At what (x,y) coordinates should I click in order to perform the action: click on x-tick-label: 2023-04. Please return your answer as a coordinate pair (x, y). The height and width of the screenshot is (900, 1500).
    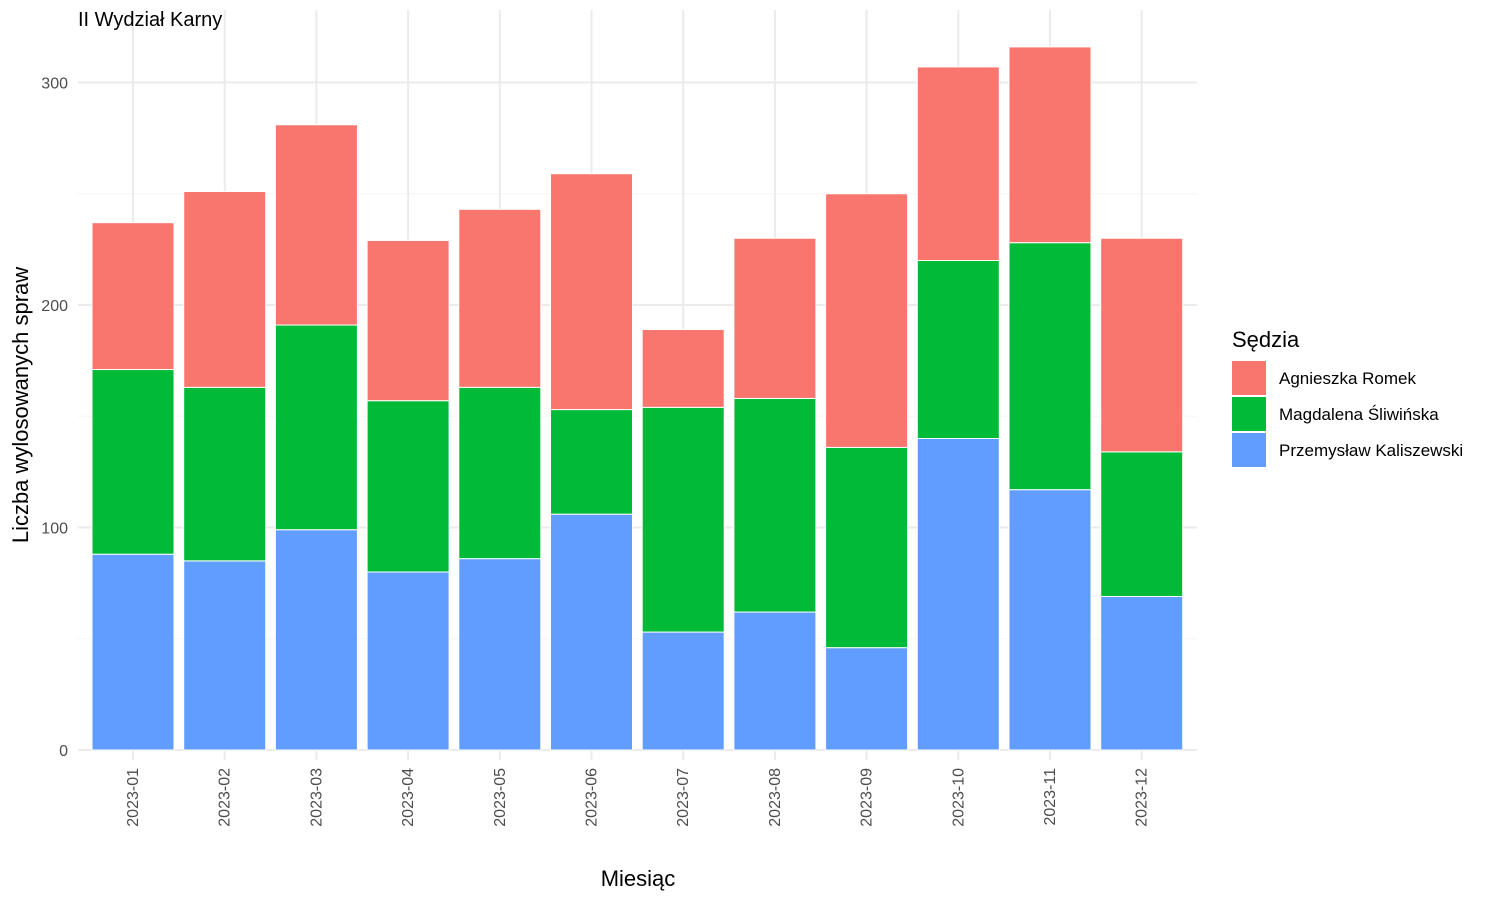
    Looking at the image, I should click on (408, 797).